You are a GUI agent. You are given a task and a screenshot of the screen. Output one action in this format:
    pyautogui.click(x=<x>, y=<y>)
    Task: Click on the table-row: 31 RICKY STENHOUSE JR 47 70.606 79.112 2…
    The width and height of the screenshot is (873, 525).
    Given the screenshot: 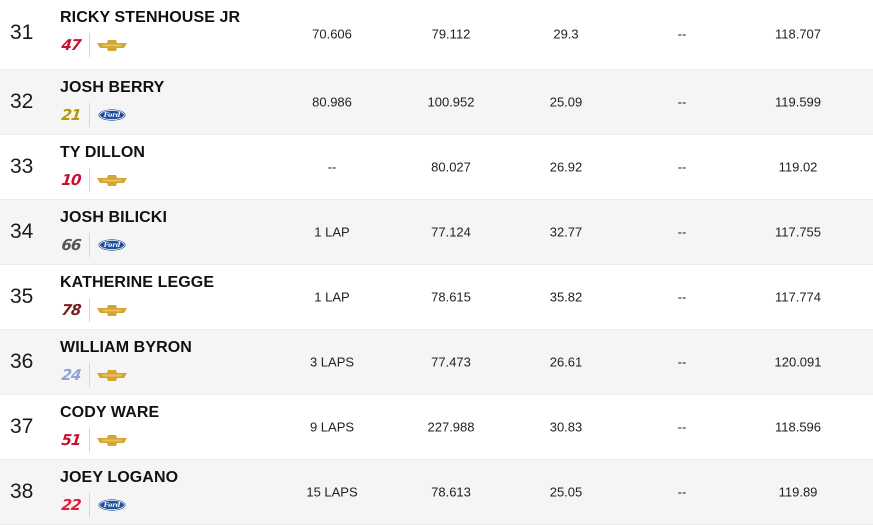 What is the action you would take?
    pyautogui.click(x=436, y=35)
    